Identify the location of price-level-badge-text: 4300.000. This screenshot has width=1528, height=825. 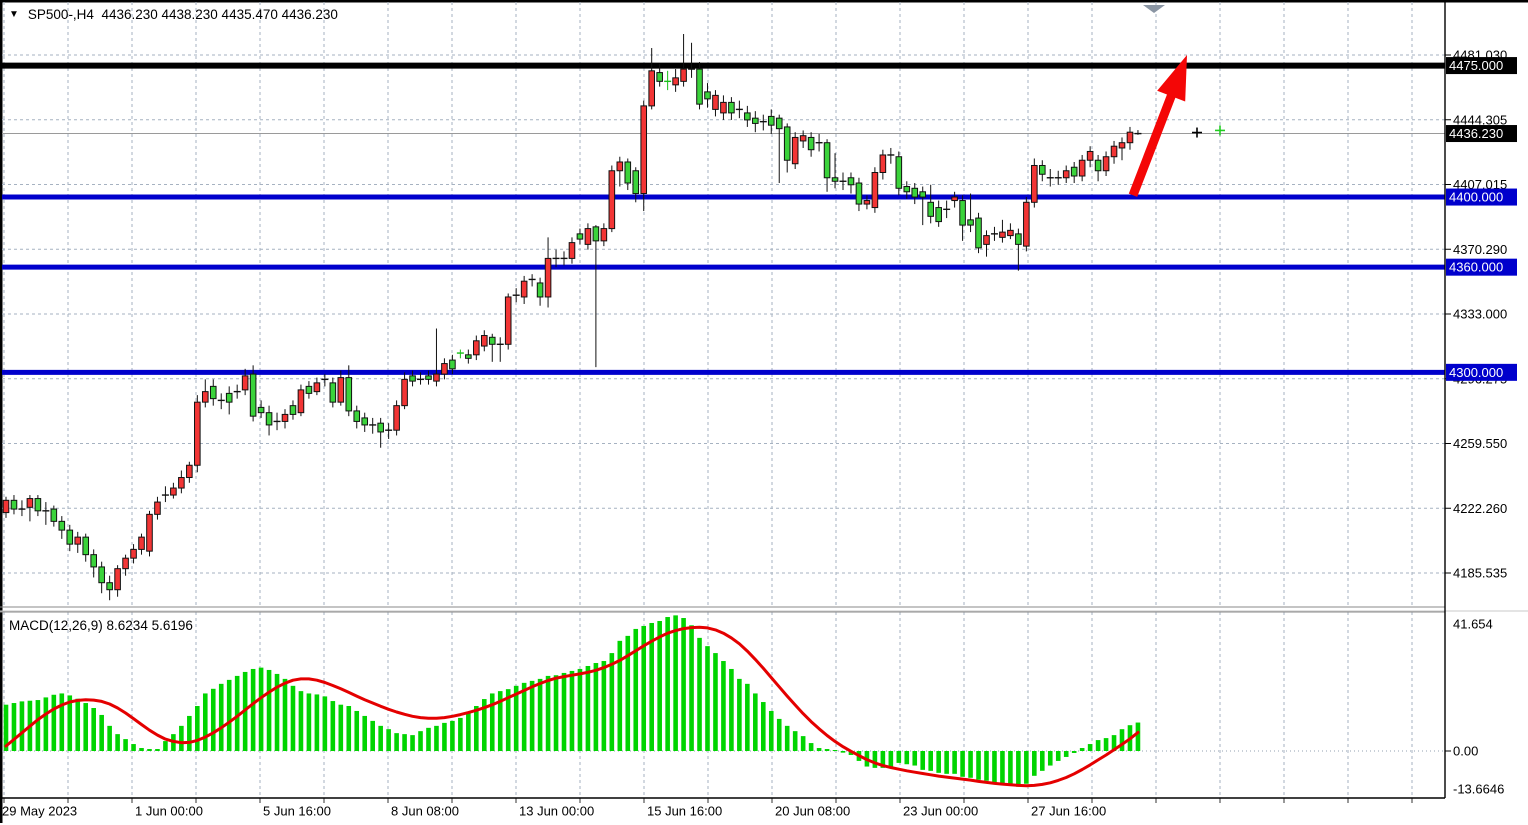
(1476, 372).